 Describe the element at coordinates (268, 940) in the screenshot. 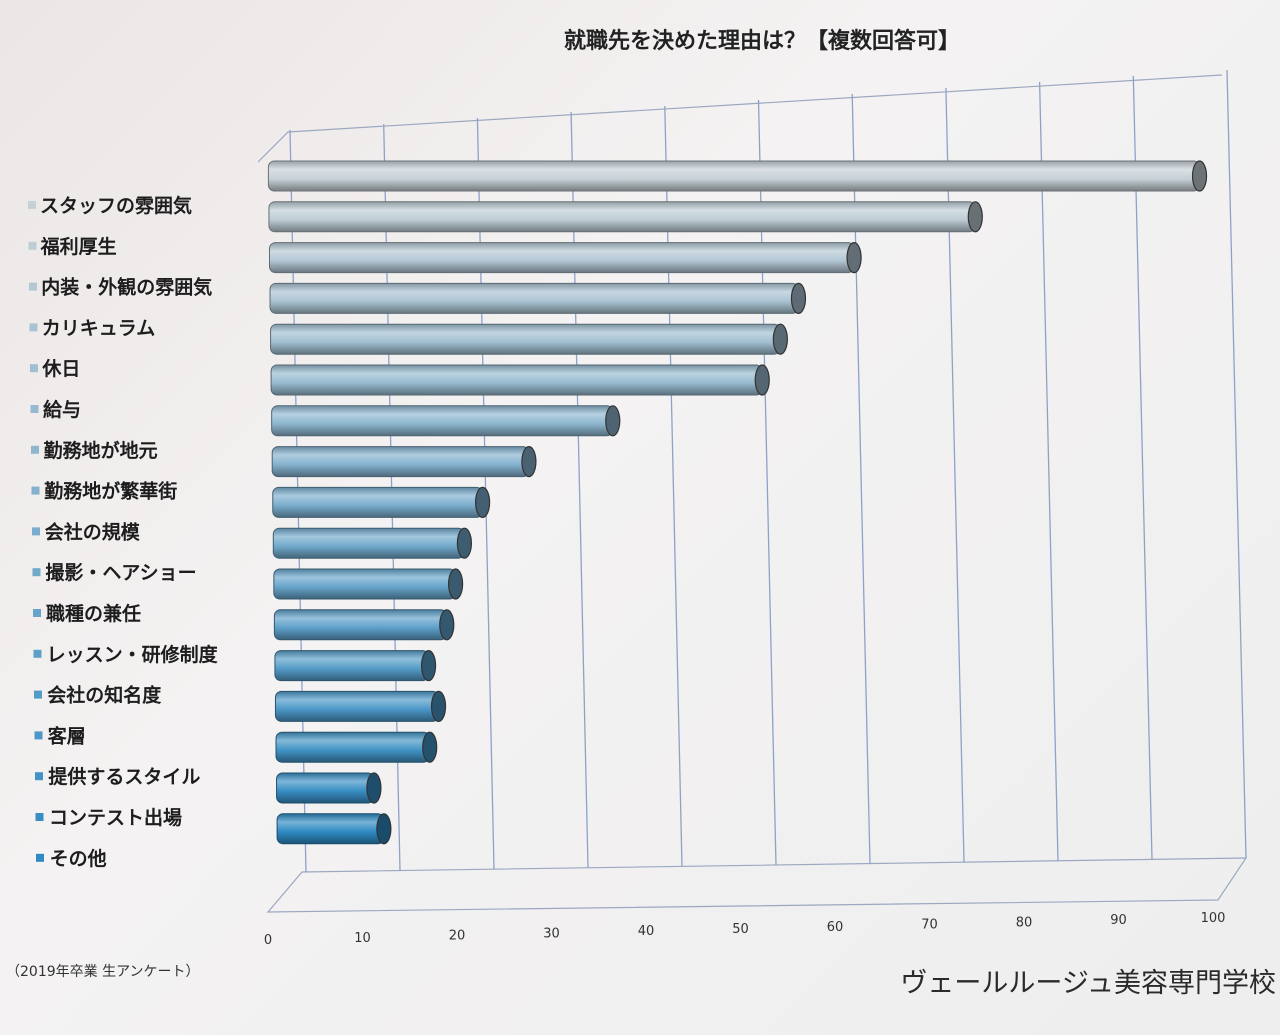

I see `x-tick-label: 0` at that location.